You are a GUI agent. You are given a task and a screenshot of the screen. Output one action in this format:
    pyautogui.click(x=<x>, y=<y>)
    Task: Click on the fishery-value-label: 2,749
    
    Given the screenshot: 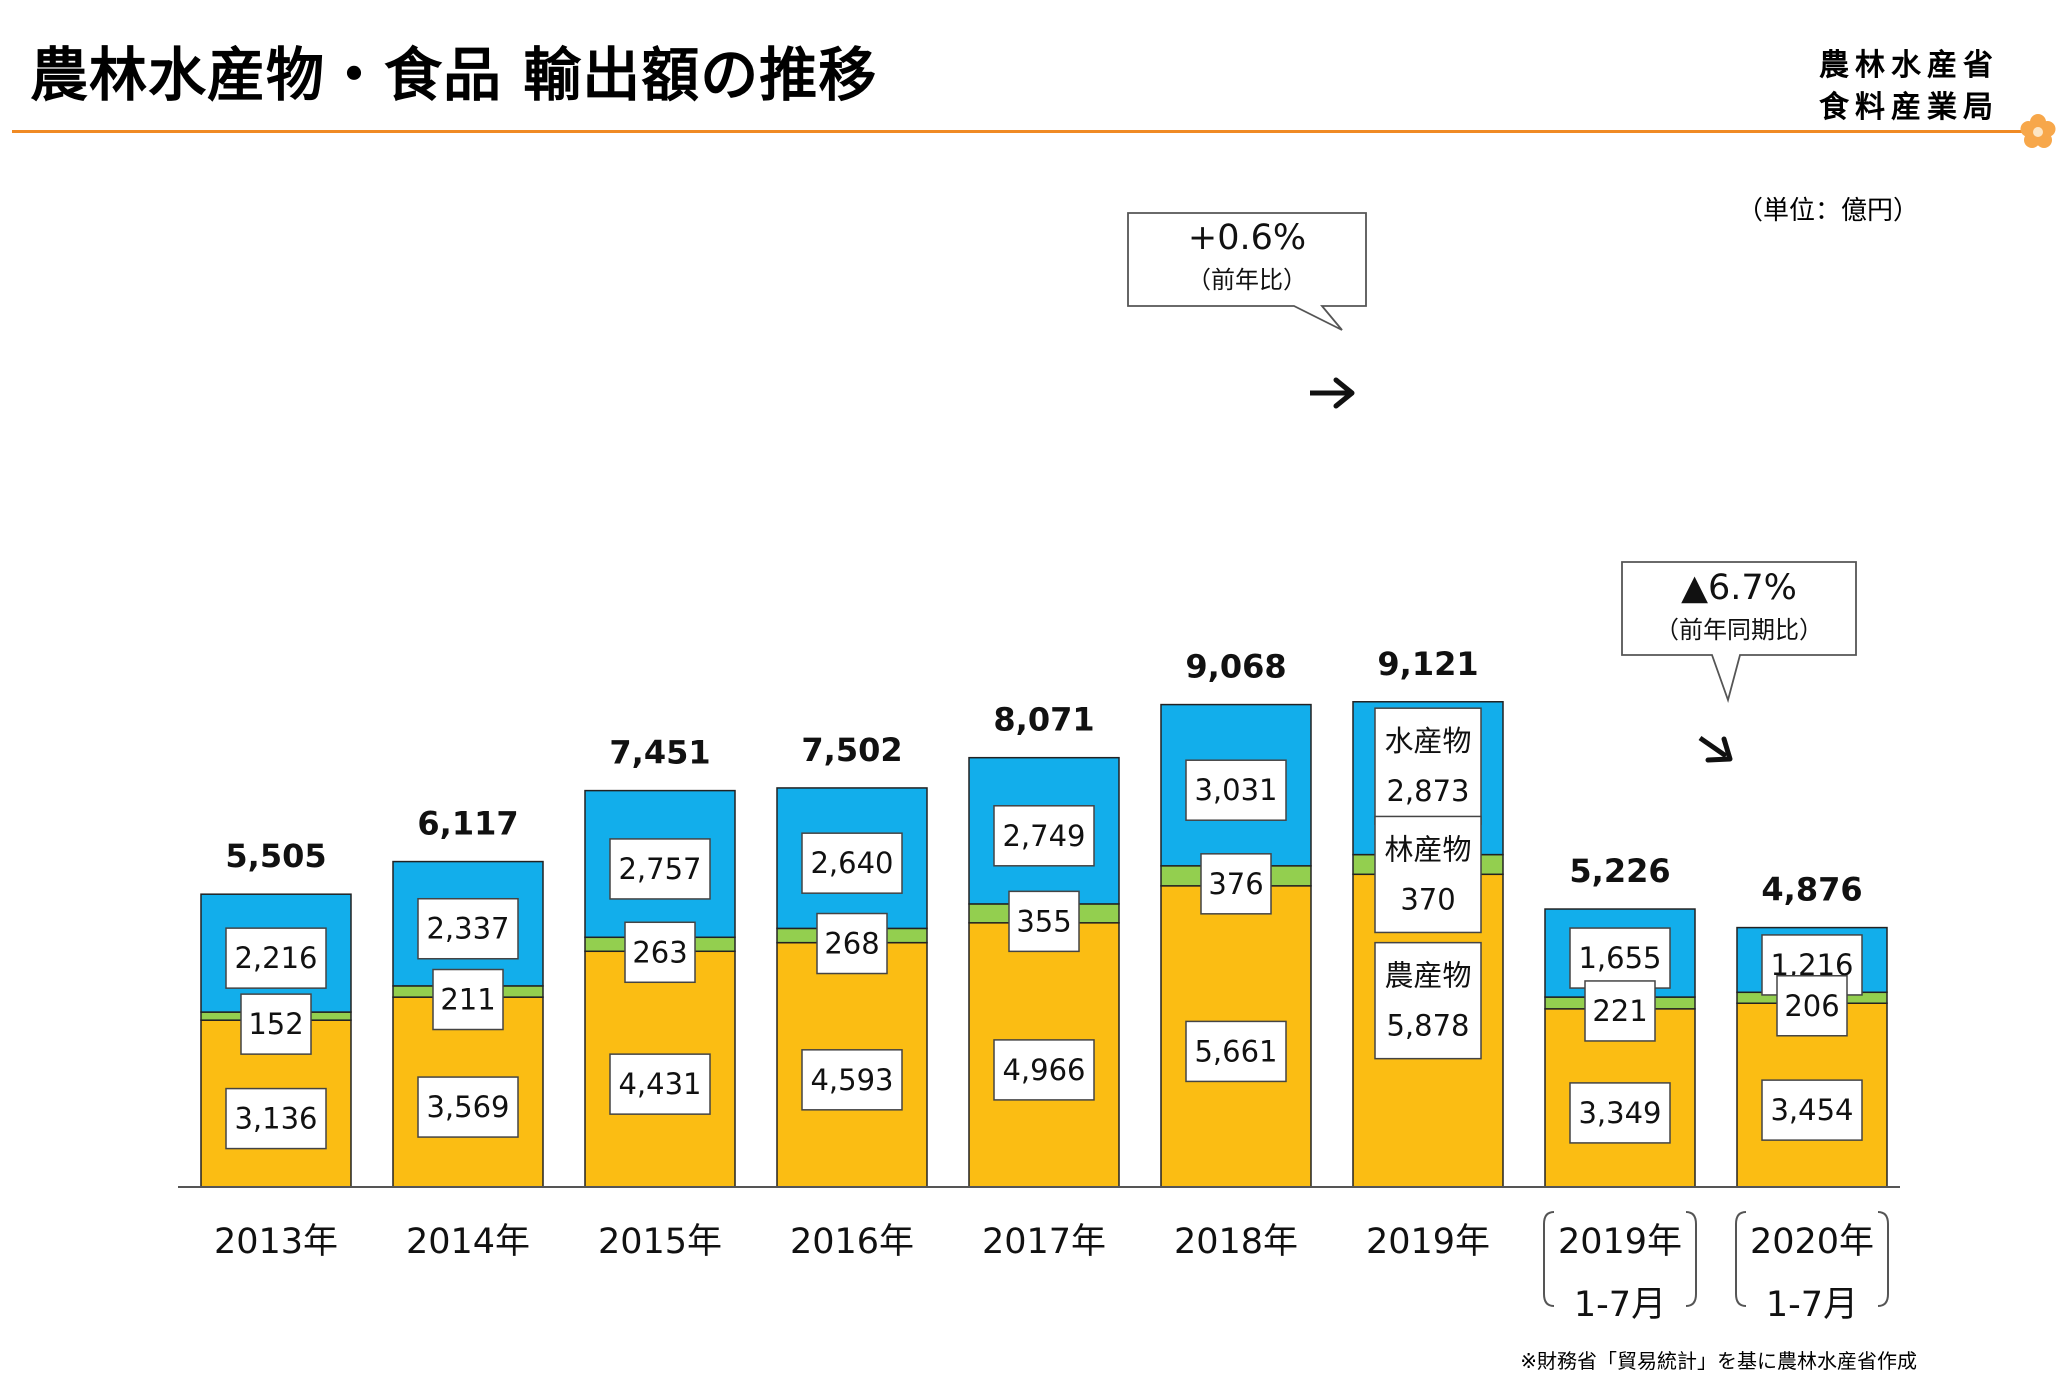 What is the action you would take?
    pyautogui.click(x=1043, y=836)
    